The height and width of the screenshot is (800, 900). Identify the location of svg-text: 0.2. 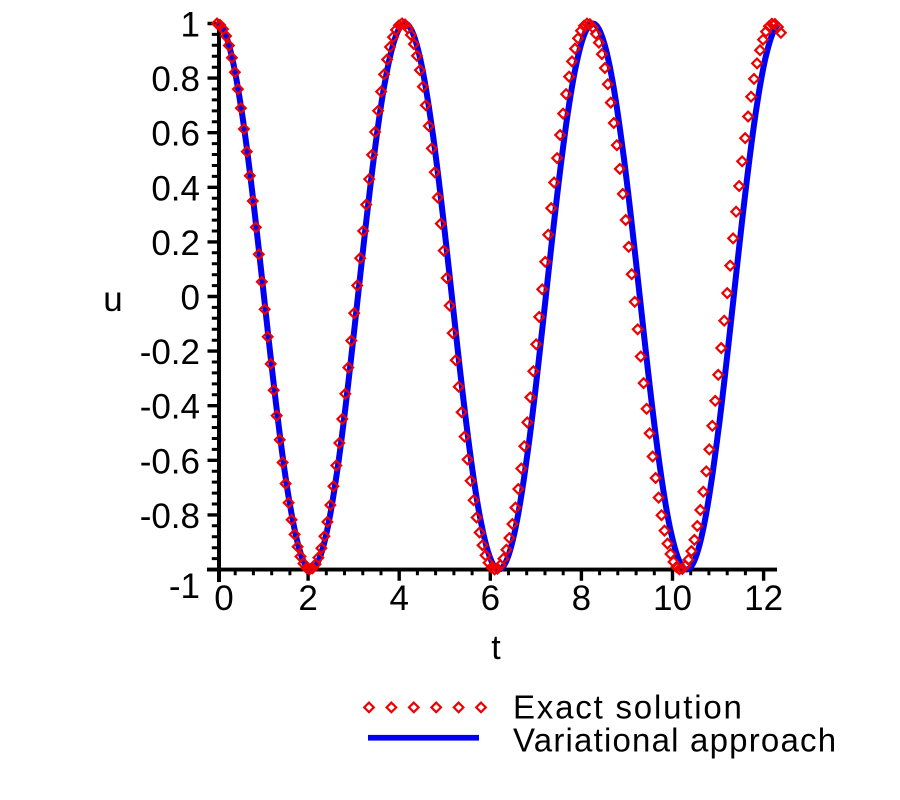
(175, 243).